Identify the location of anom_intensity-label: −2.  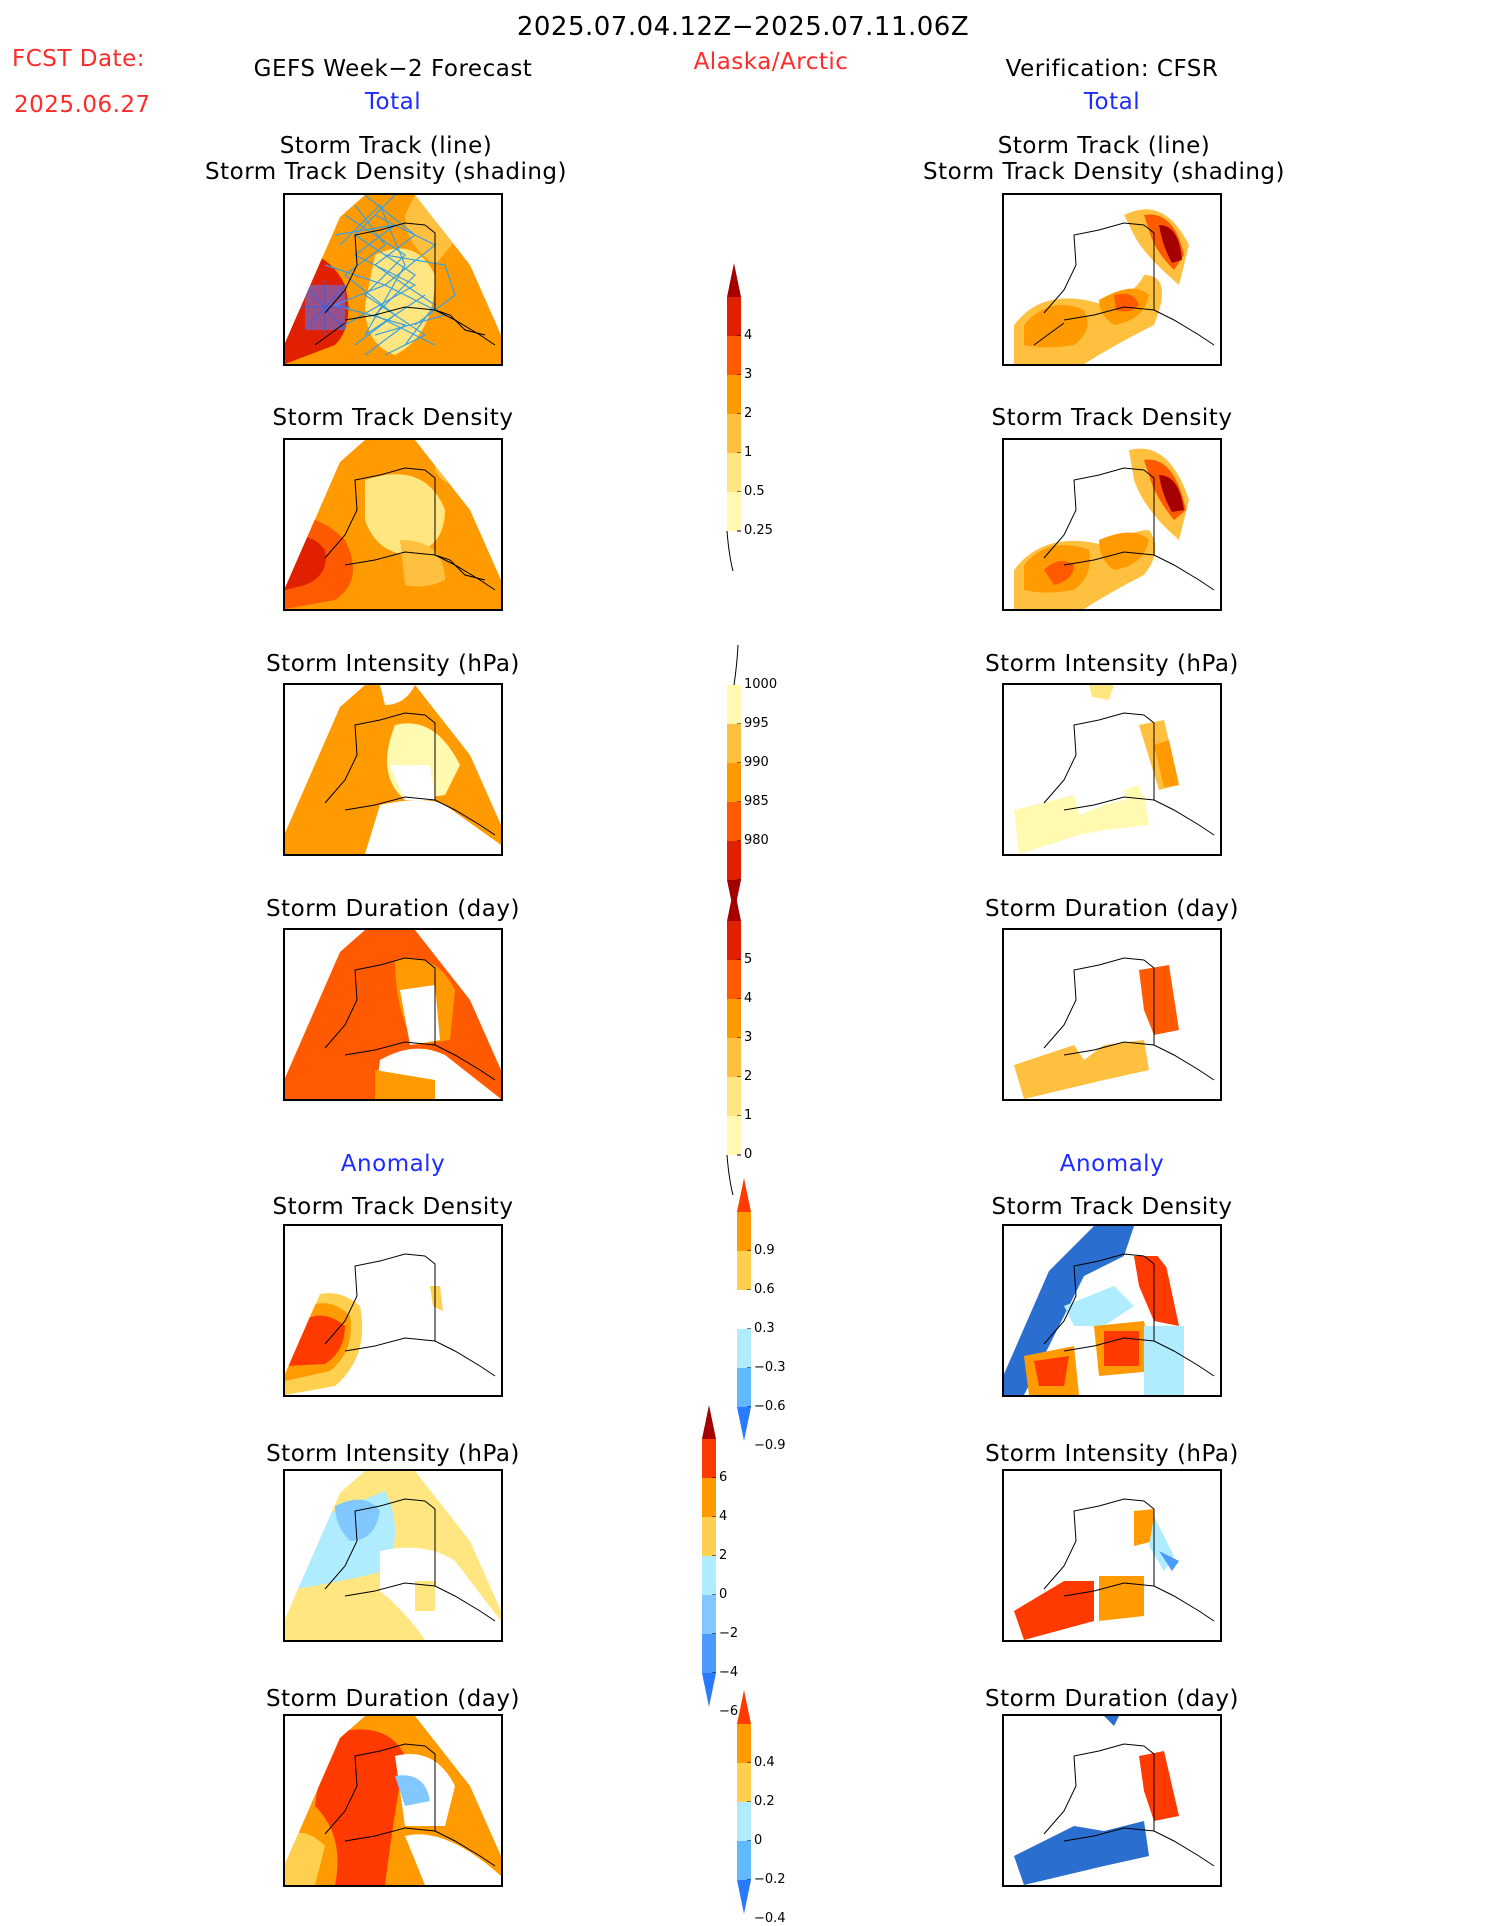
(729, 1633).